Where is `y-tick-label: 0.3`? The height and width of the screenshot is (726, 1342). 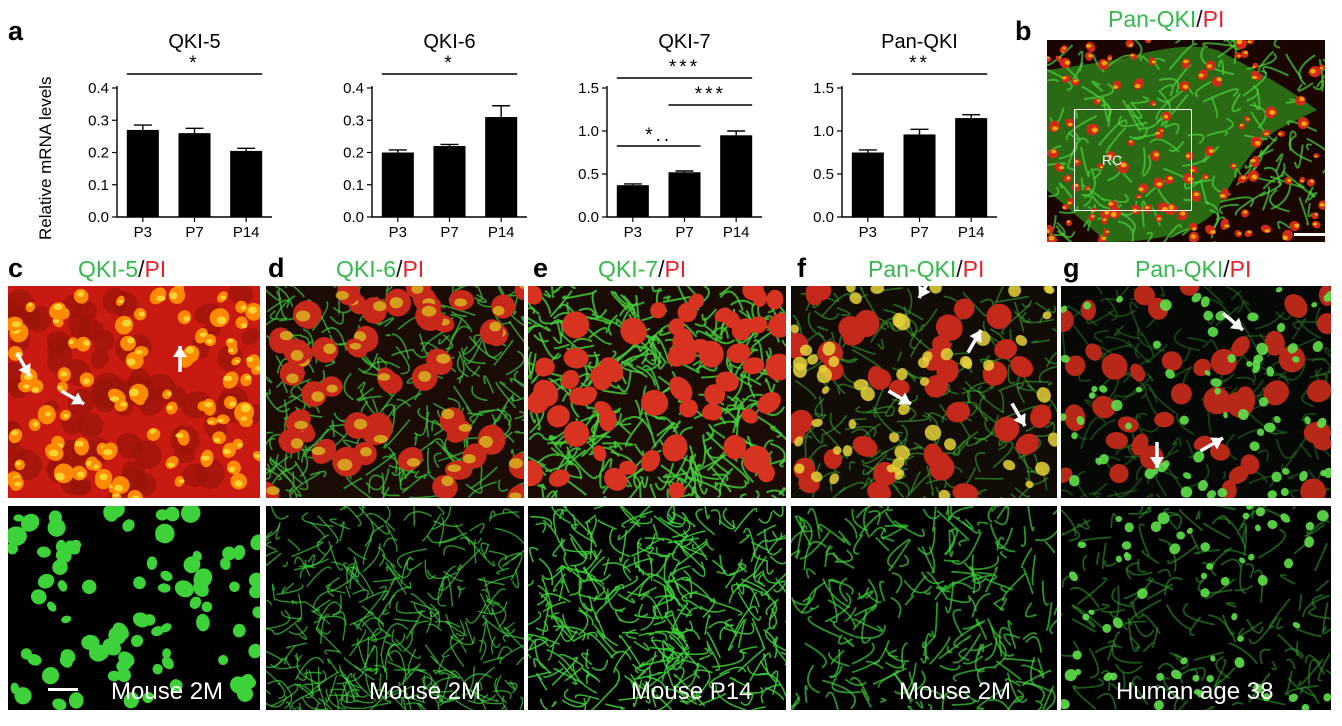
y-tick-label: 0.3 is located at coordinates (98, 120).